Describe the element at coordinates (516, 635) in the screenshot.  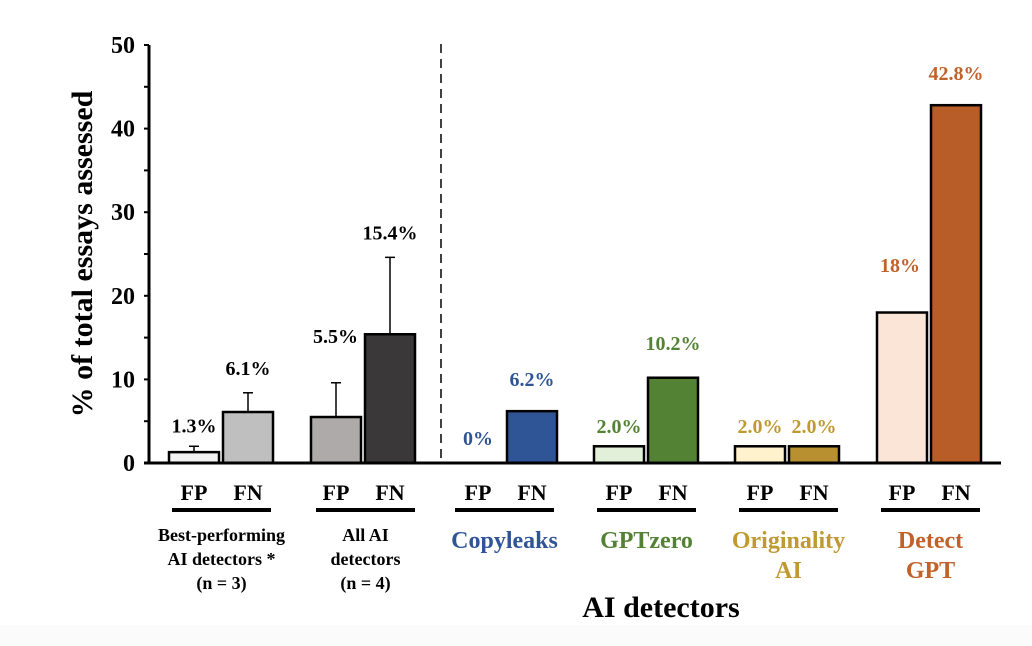
I see `bottom-band` at that location.